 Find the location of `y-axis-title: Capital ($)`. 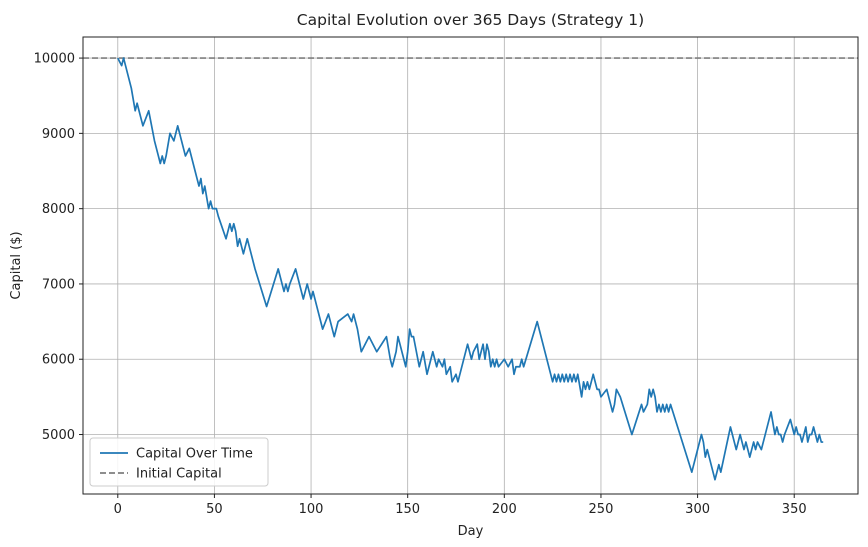

y-axis-title: Capital ($) is located at coordinates (16, 265).